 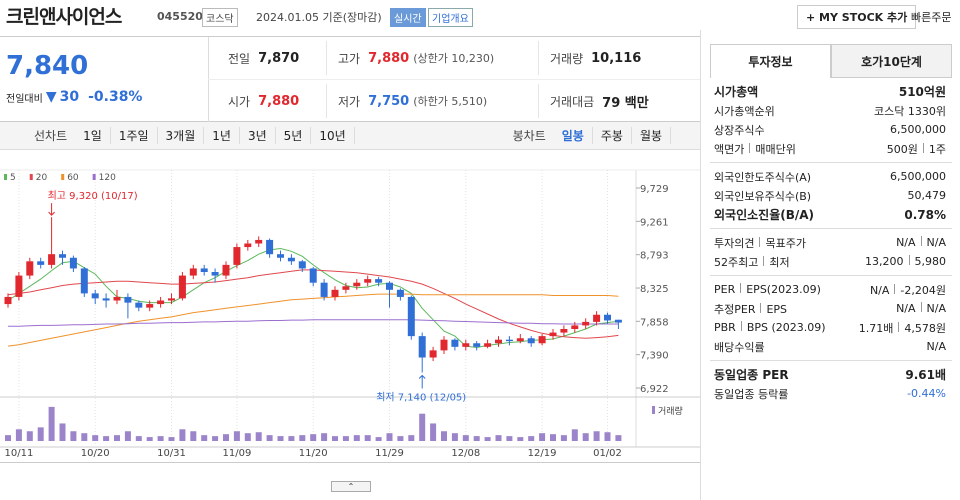 What do you see at coordinates (333, 135) in the screenshot?
I see `period-button: 10년` at bounding box center [333, 135].